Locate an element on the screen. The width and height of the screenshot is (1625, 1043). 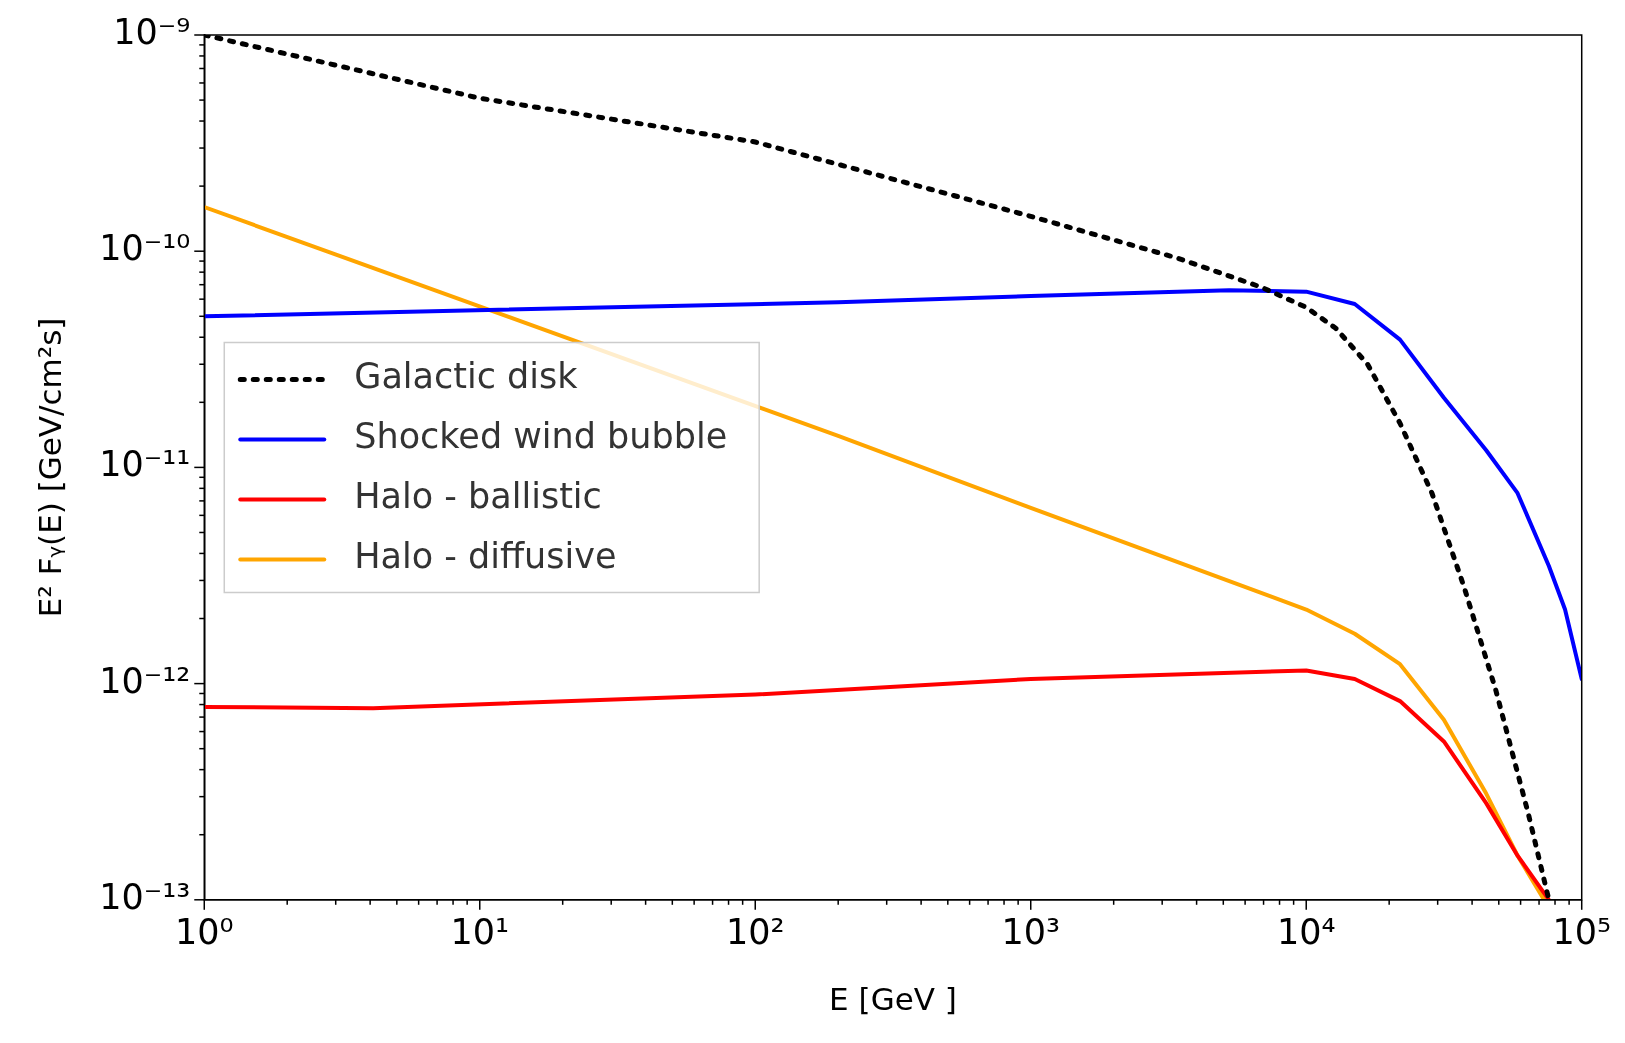
x-tick-label: 10⁵ is located at coordinates (1582, 931).